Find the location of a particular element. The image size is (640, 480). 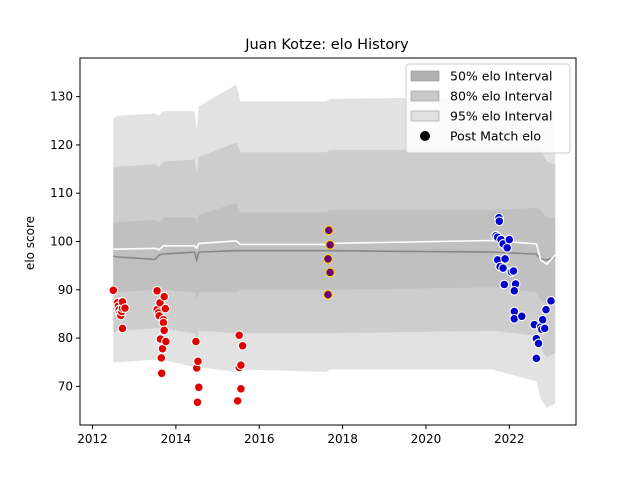

x-tick-label: 2020 is located at coordinates (426, 439).